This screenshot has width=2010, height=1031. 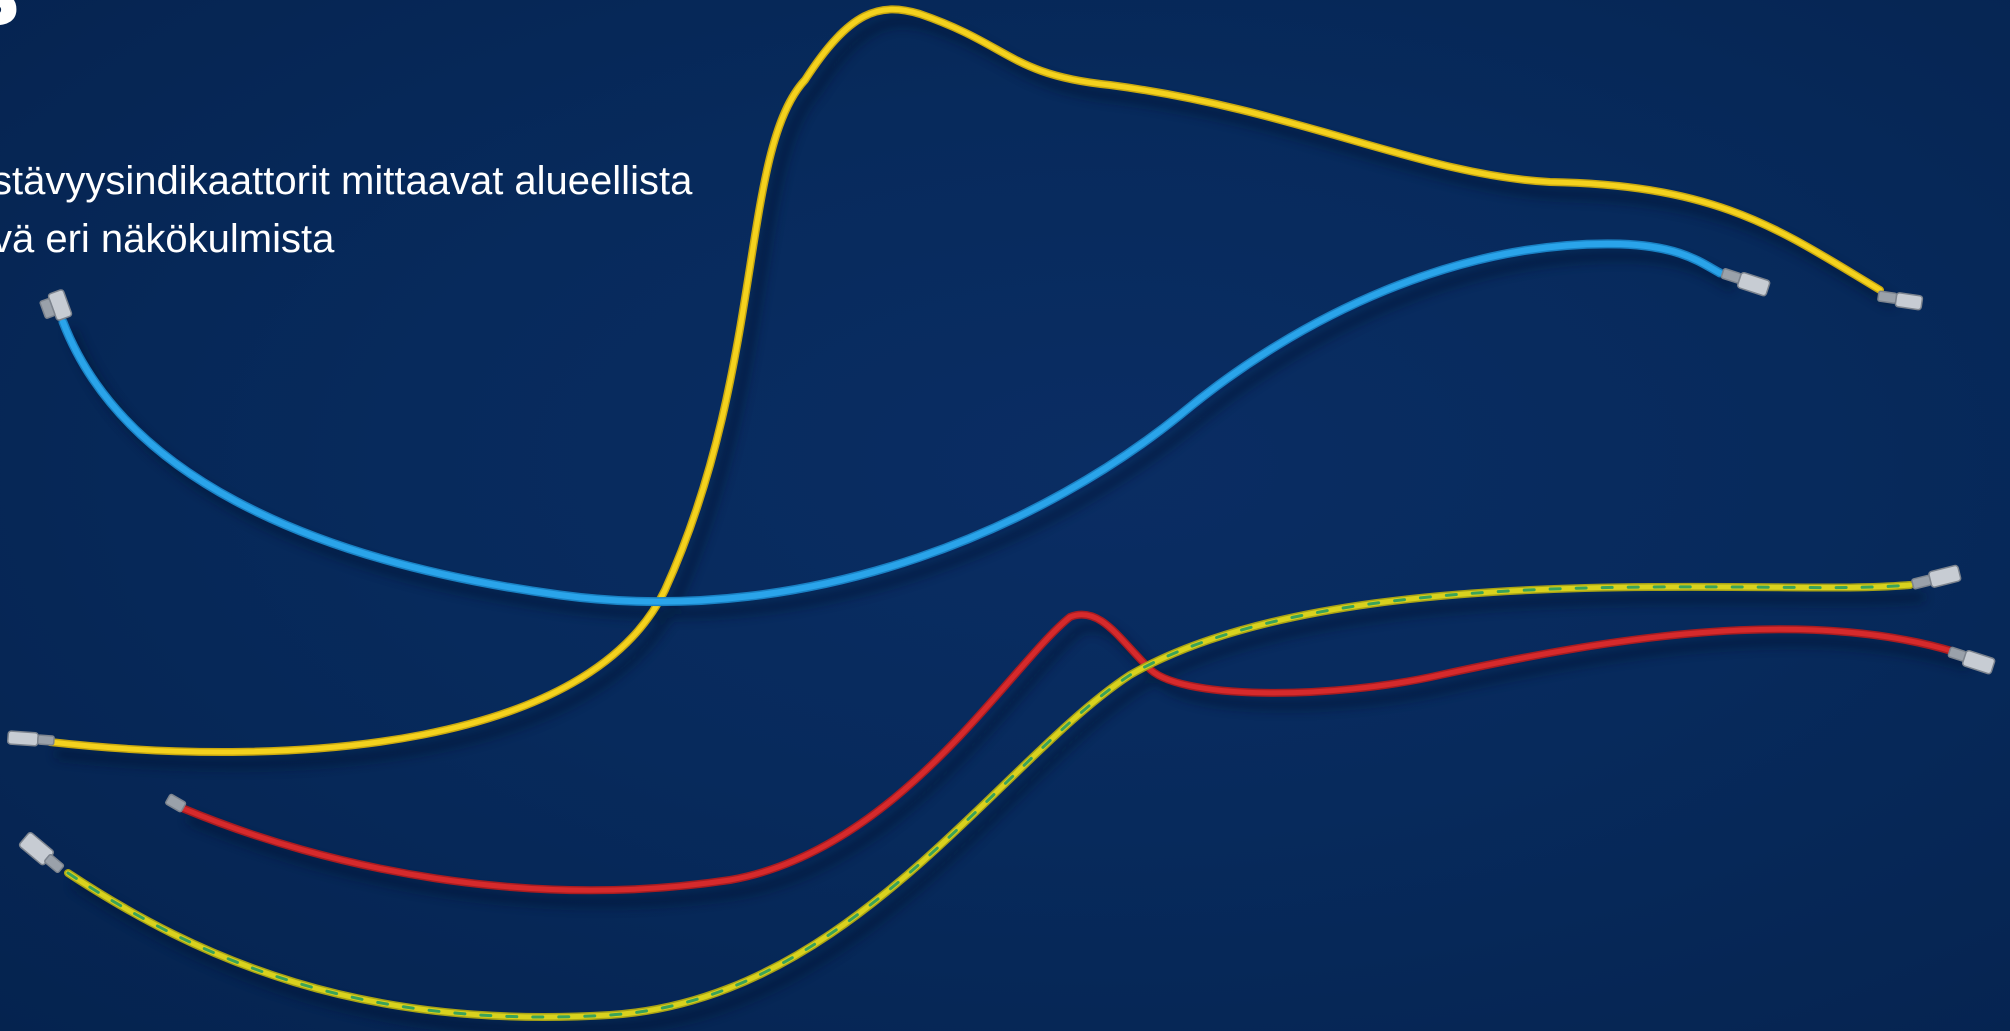 I want to click on terminal-red-left, so click(x=176, y=803).